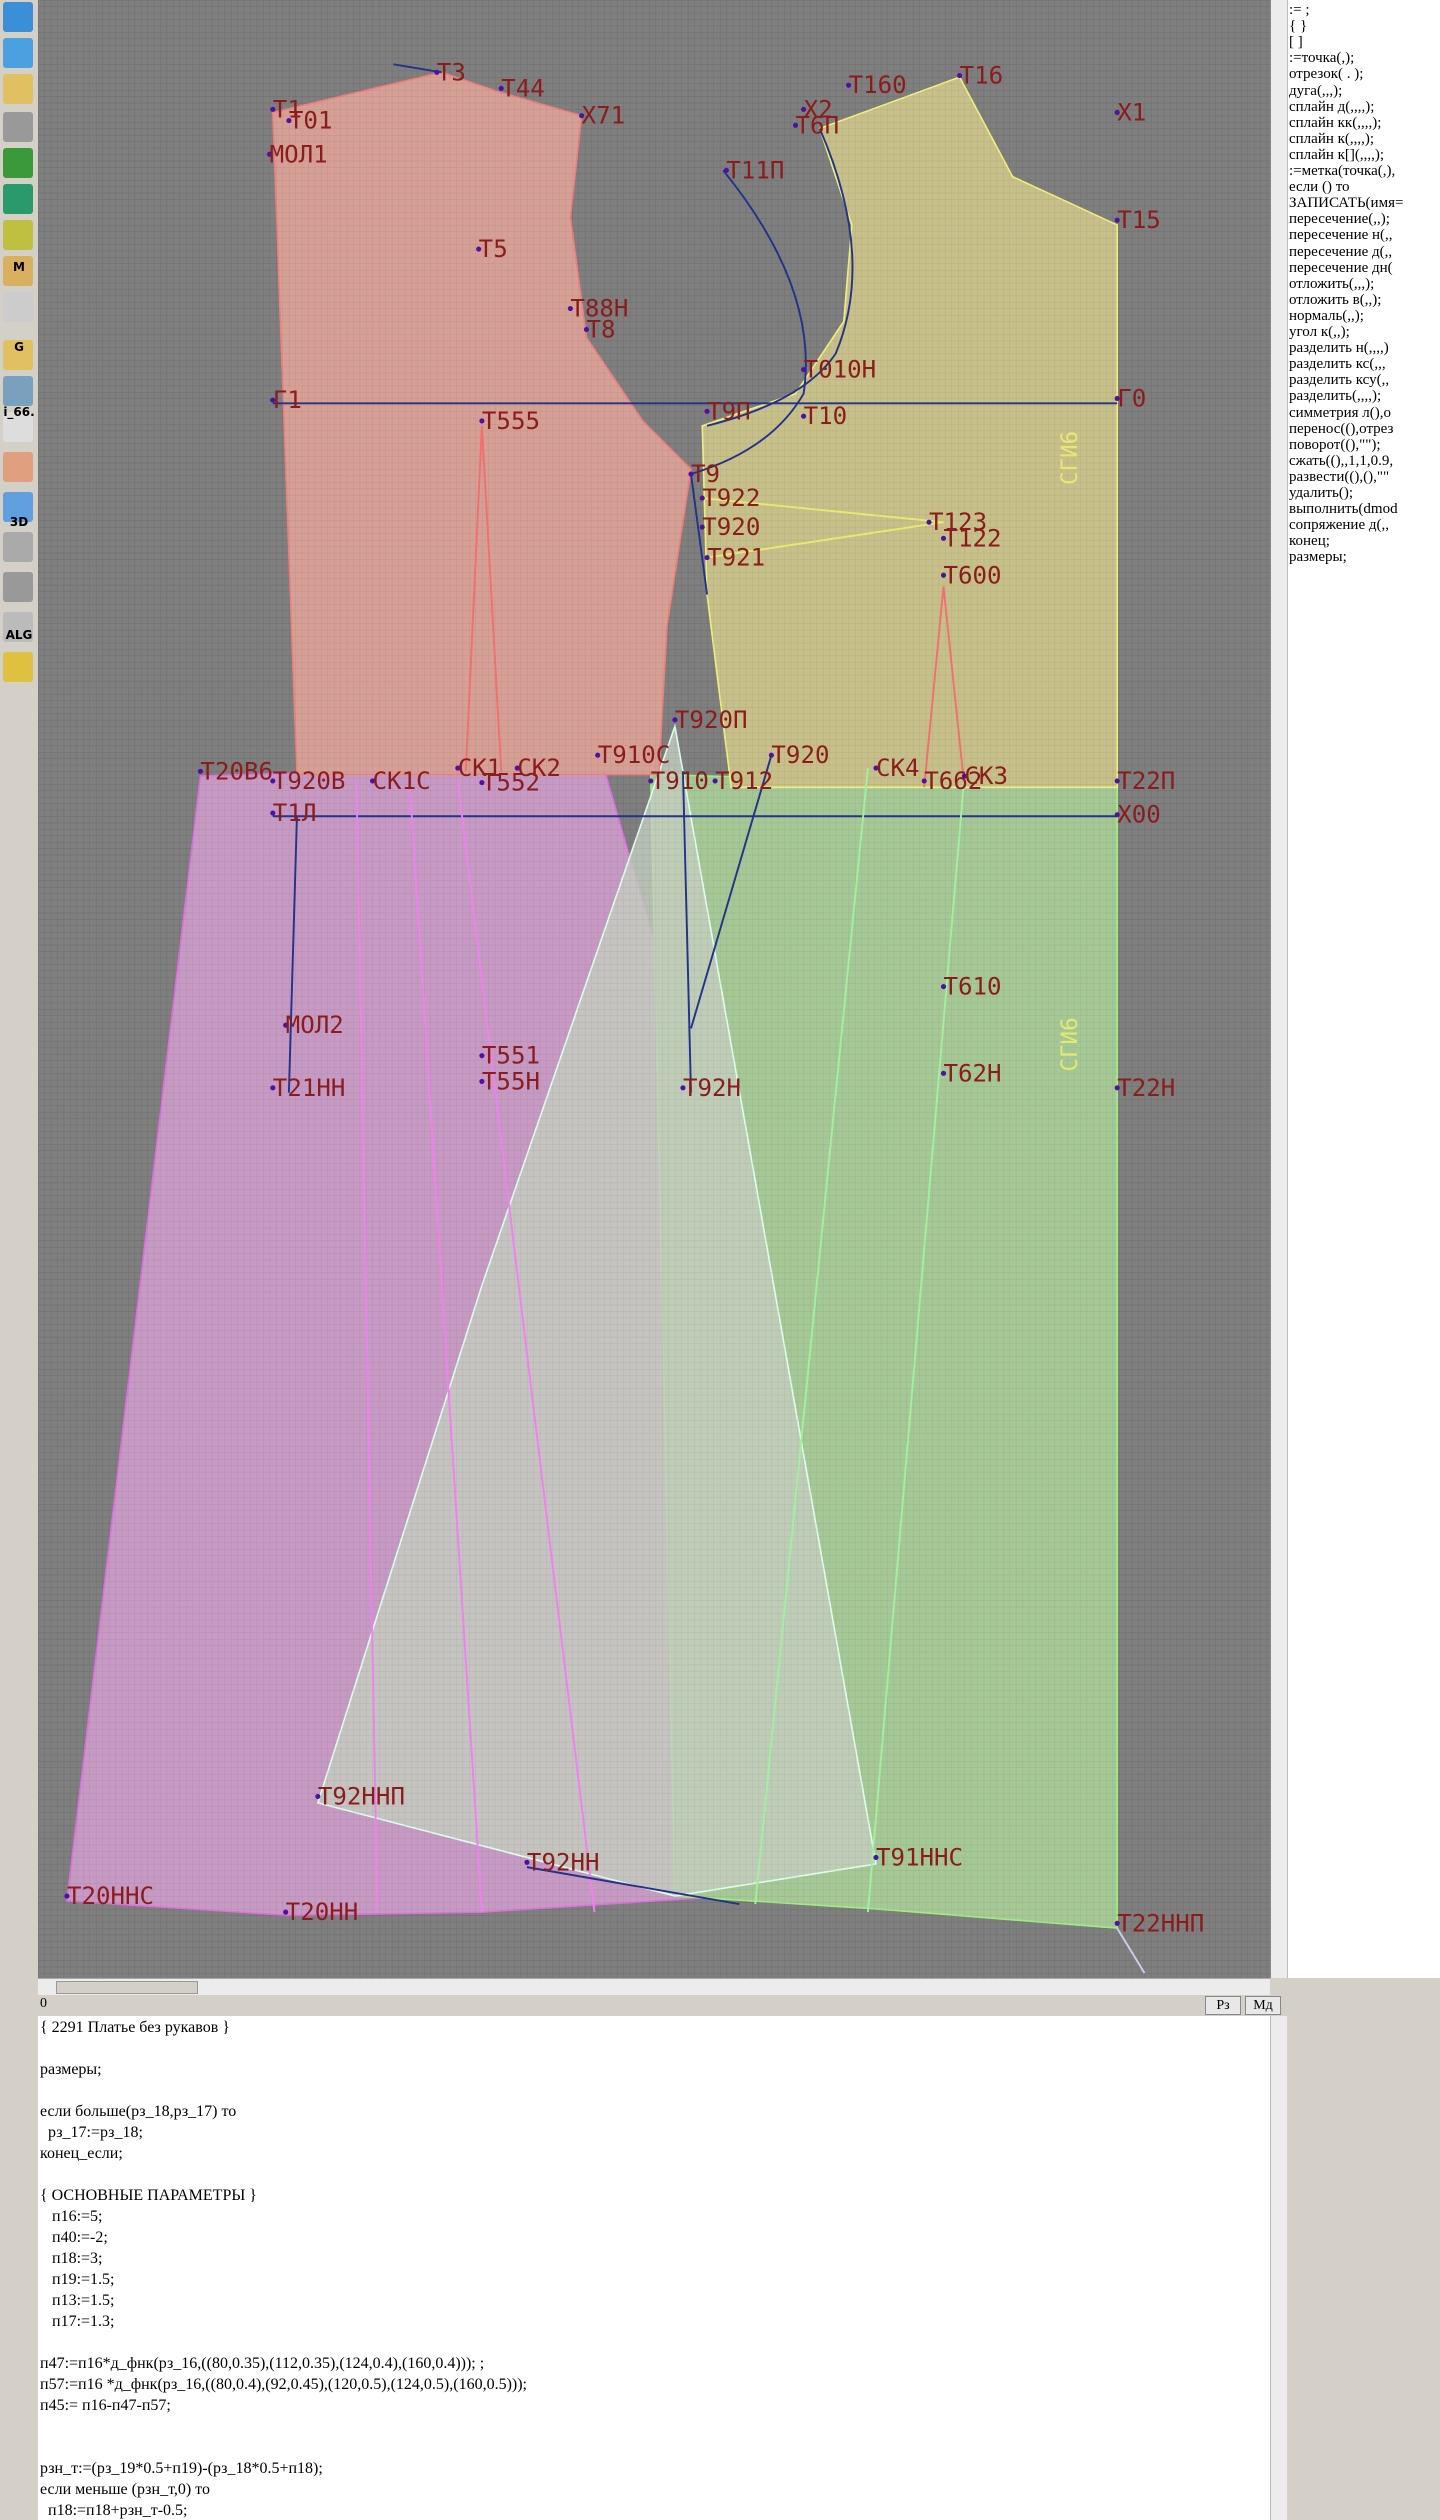  I want to click on scroll-thumb, so click(127, 1987).